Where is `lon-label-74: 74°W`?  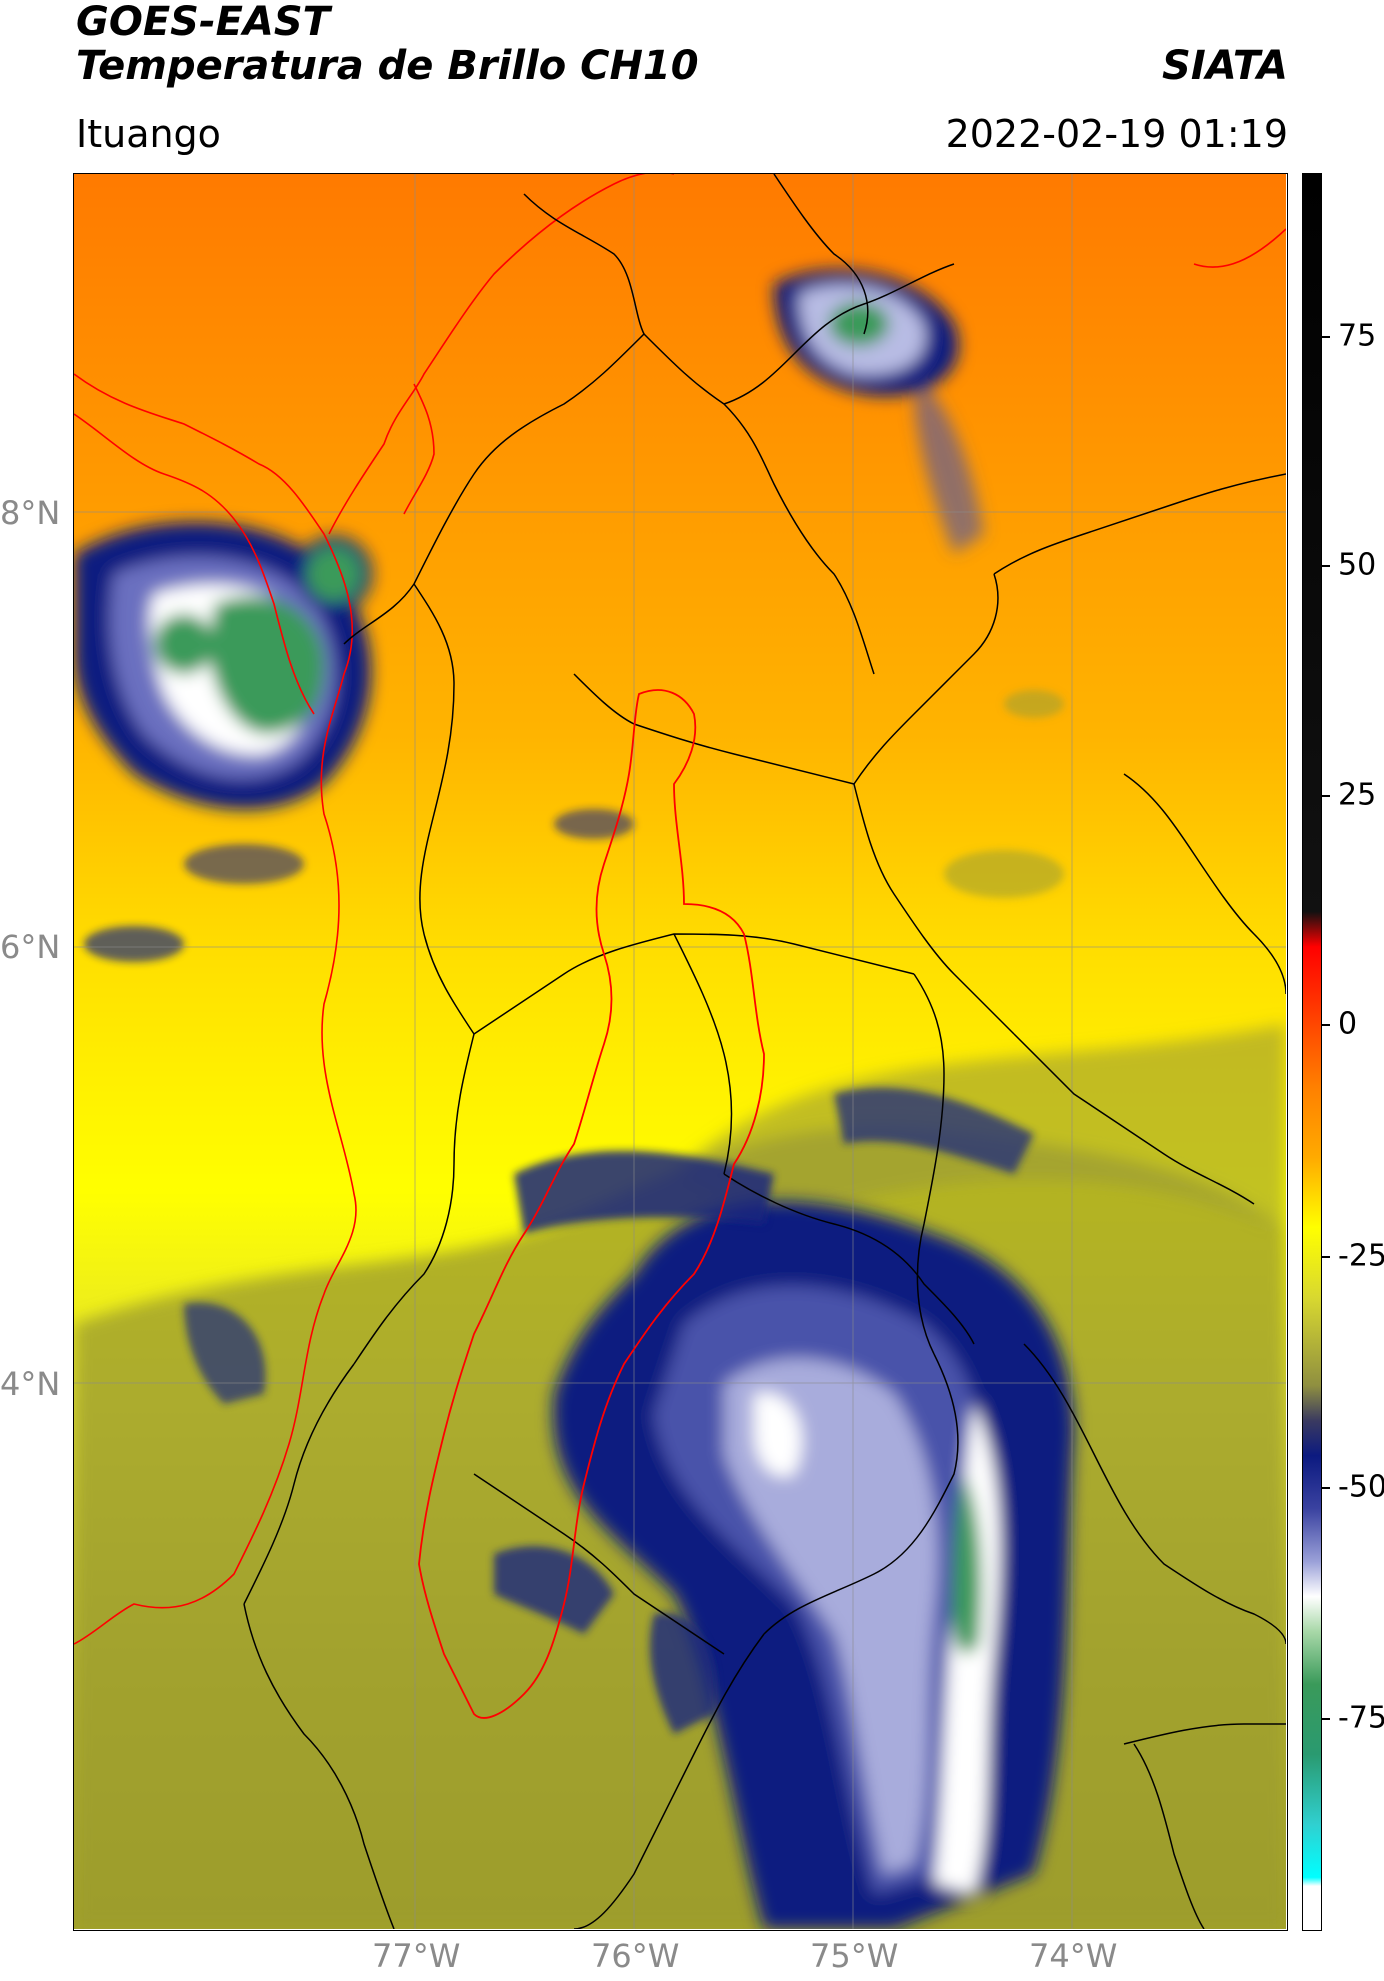 lon-label-74: 74°W is located at coordinates (1073, 1956).